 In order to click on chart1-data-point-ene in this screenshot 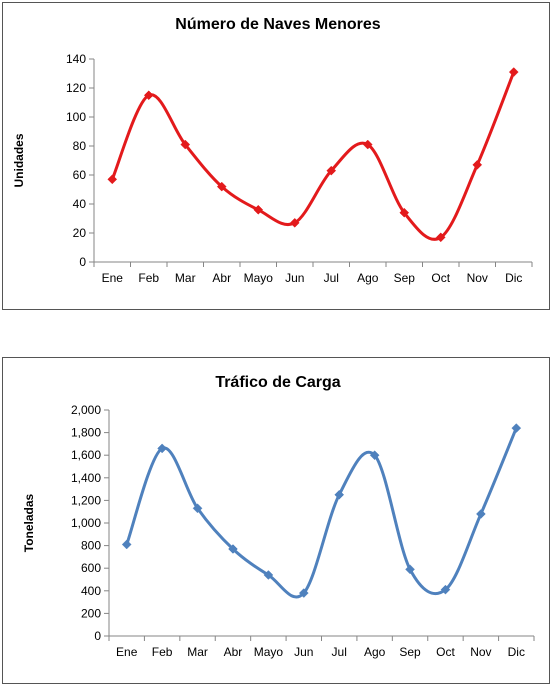, I will do `click(126, 544)`.